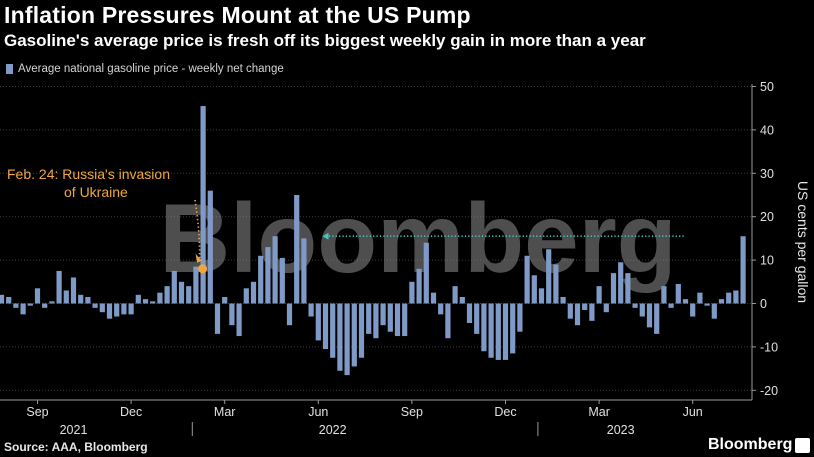  Describe the element at coordinates (763, 304) in the screenshot. I see `y-tick-label: 0` at that location.